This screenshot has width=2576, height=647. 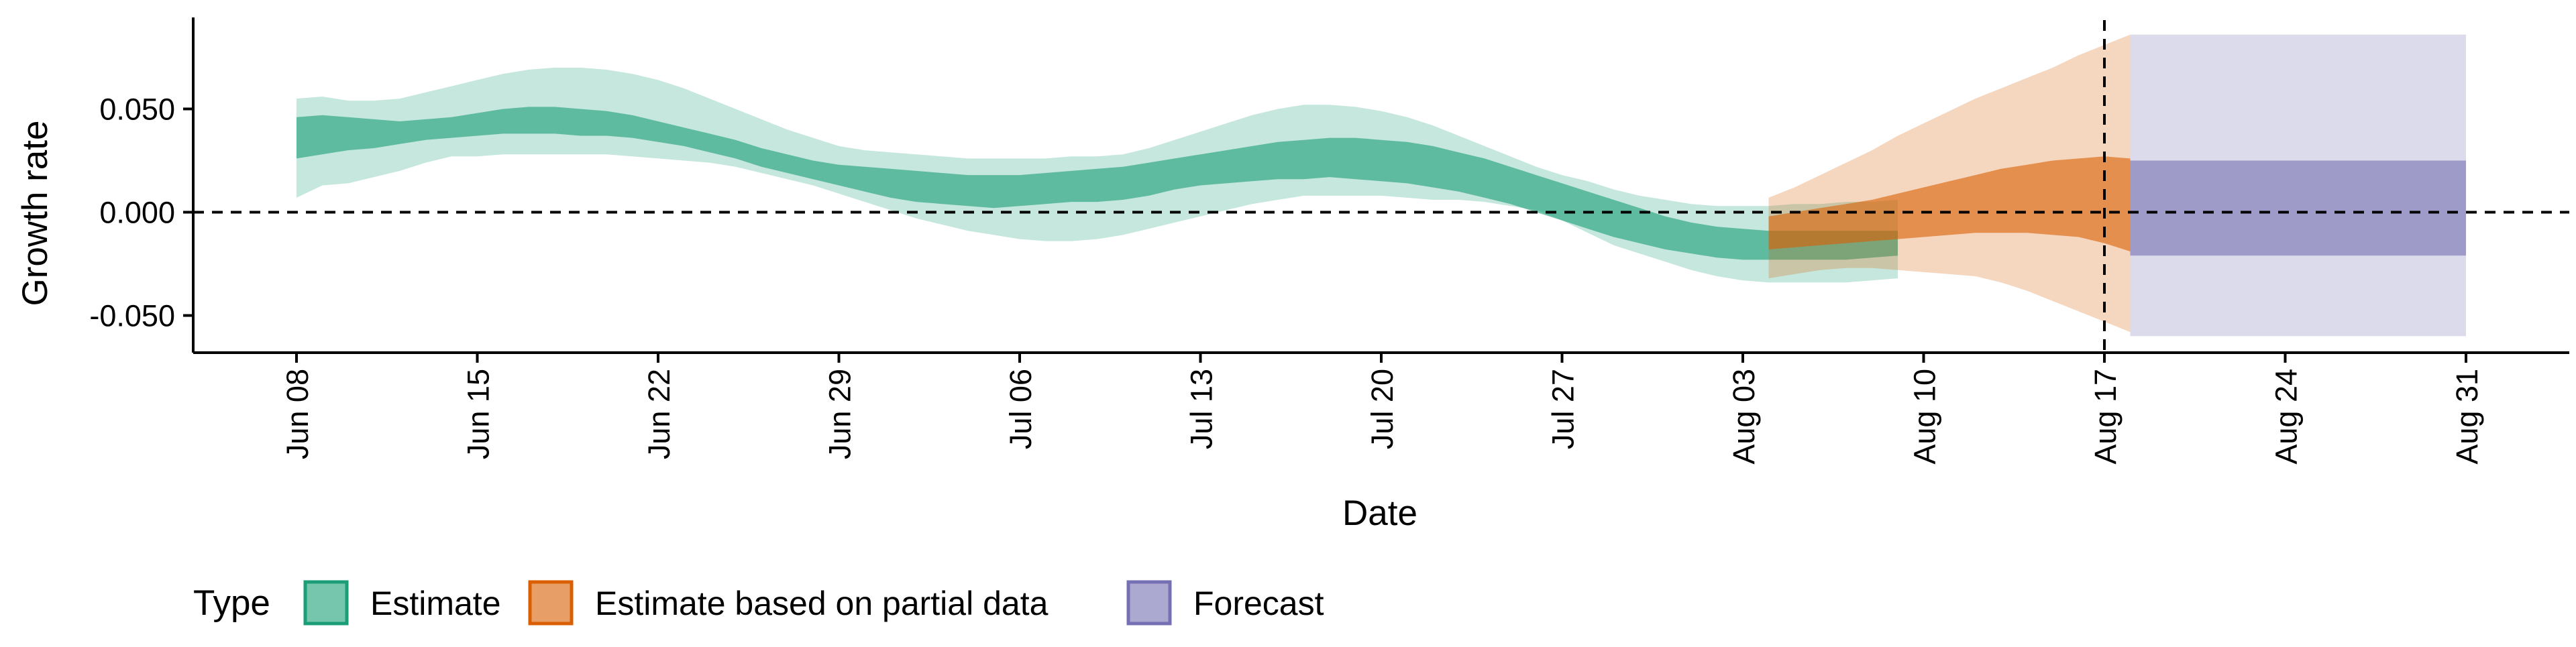 I want to click on x-tick-label: Jun 22, so click(x=659, y=414).